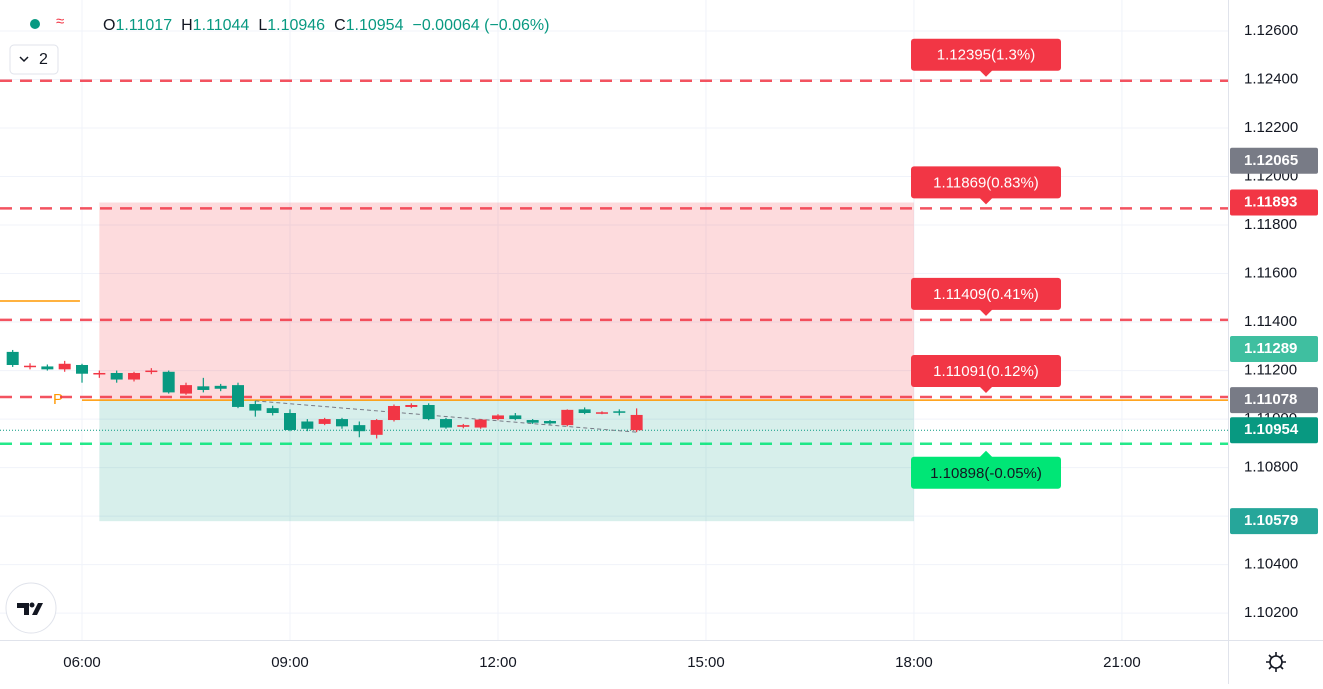  What do you see at coordinates (706, 662) in the screenshot?
I see `x-tick-label: 15:00` at bounding box center [706, 662].